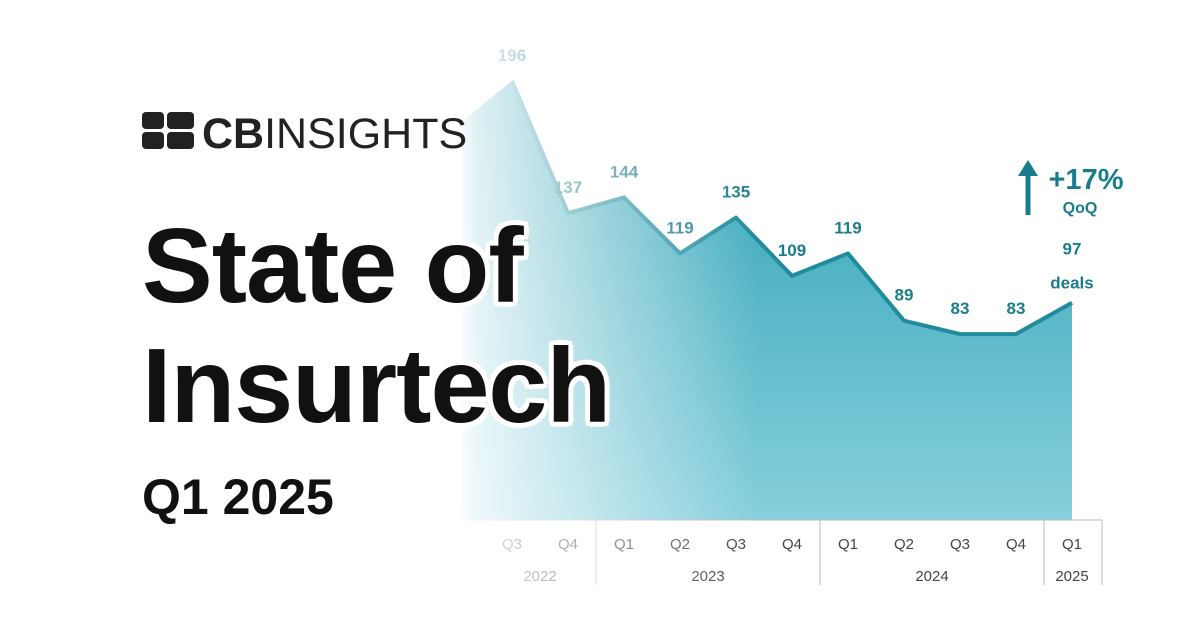 The image size is (1200, 628). Describe the element at coordinates (233, 134) in the screenshot. I see `logo-cb: CB` at that location.